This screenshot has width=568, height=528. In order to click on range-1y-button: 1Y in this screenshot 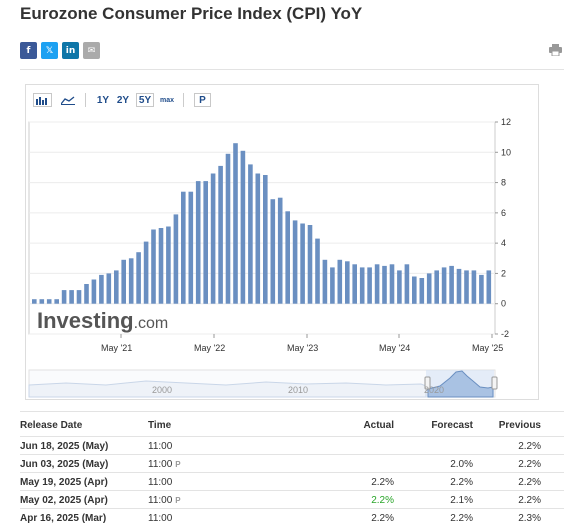, I will do `click(103, 100)`.